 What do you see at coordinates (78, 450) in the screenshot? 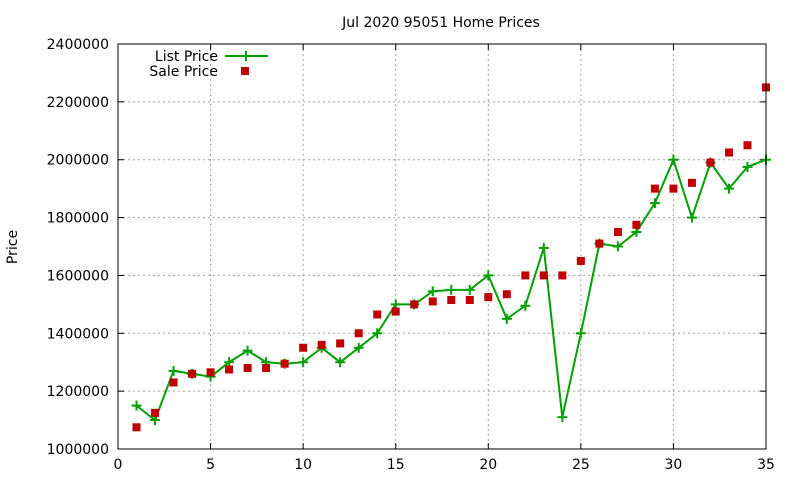
I see `y-tick-label: 1000000` at bounding box center [78, 450].